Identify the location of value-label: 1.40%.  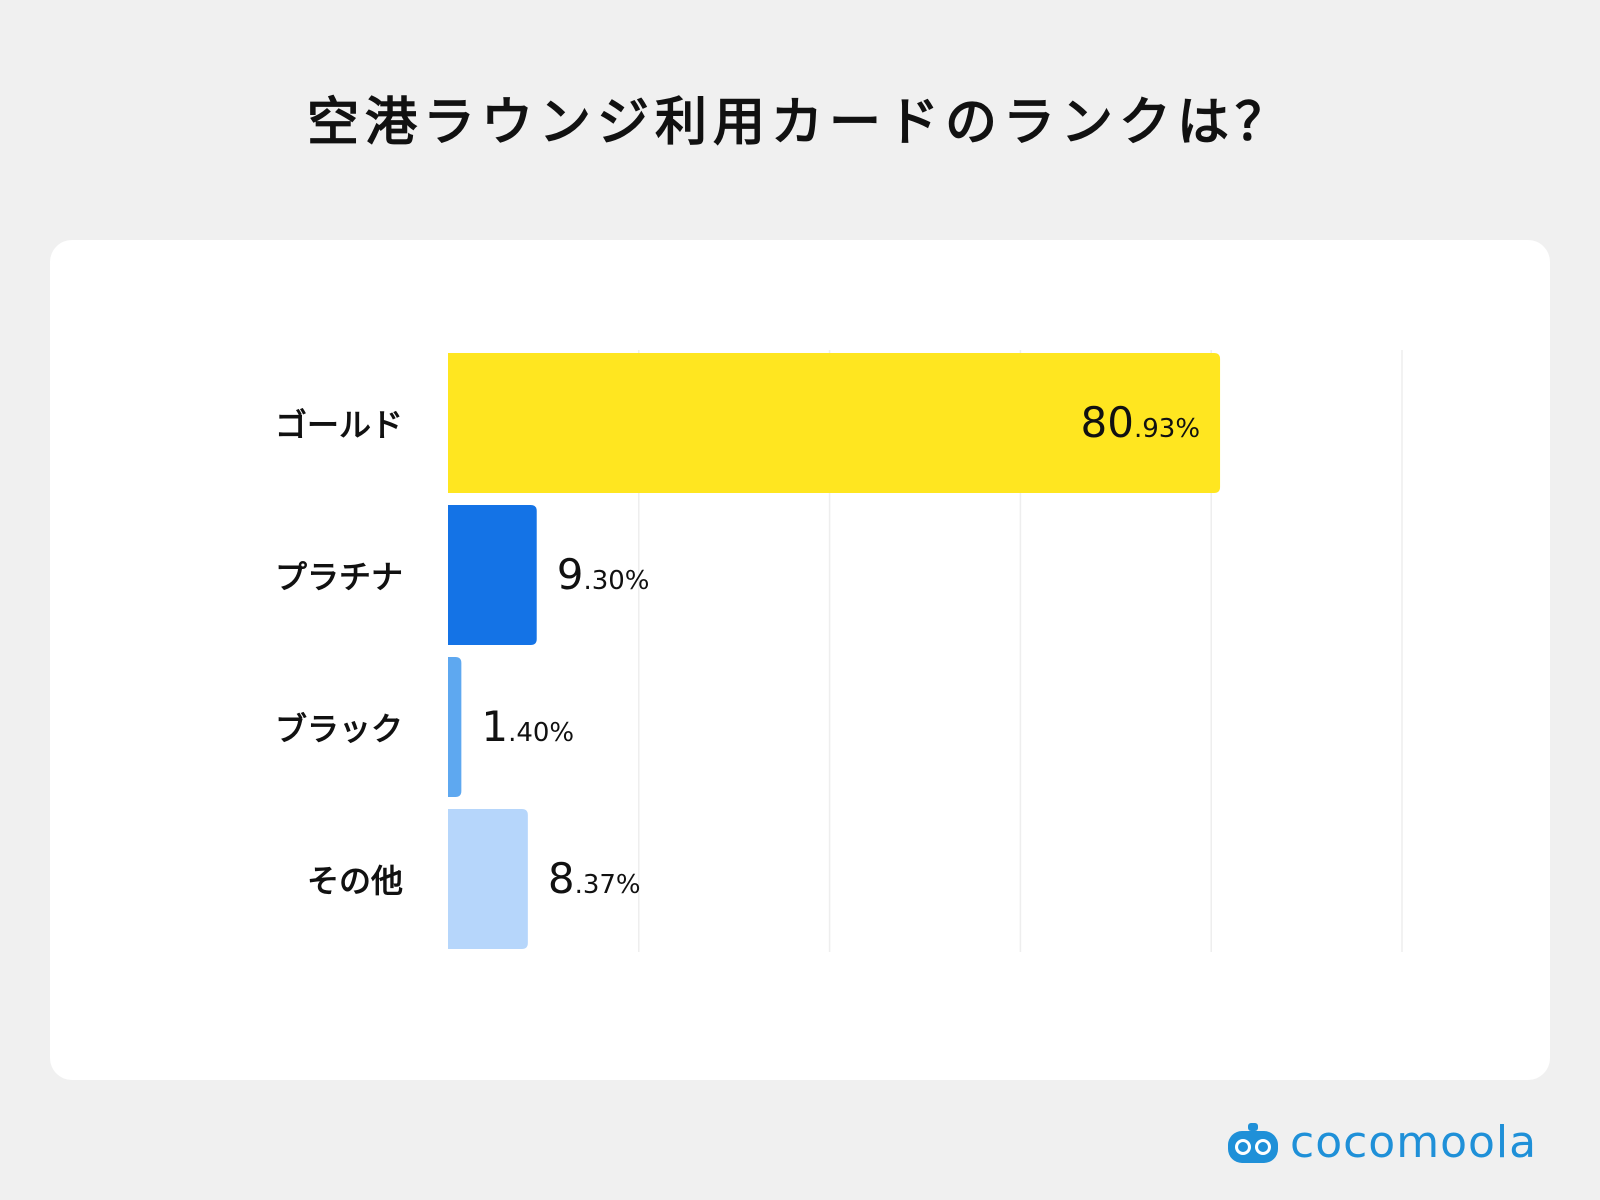
(527, 726).